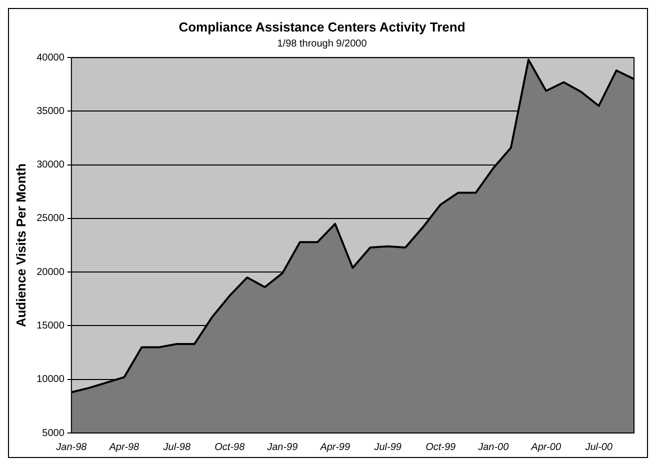 This screenshot has width=658, height=470. Describe the element at coordinates (322, 26) in the screenshot. I see `chart-title: Compliance Assistance Centers Activity Trend` at that location.